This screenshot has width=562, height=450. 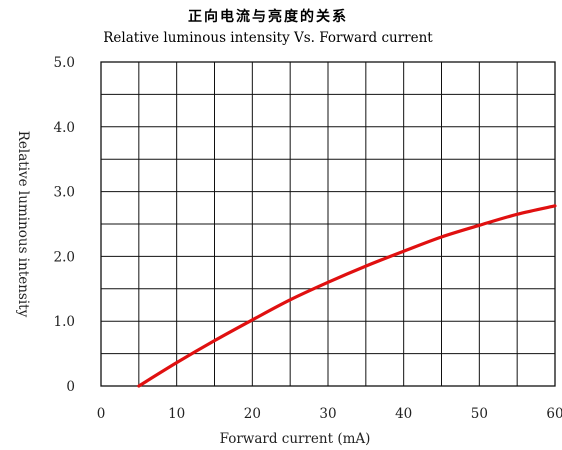 I want to click on y-tick-label: 5.0, so click(x=64, y=63).